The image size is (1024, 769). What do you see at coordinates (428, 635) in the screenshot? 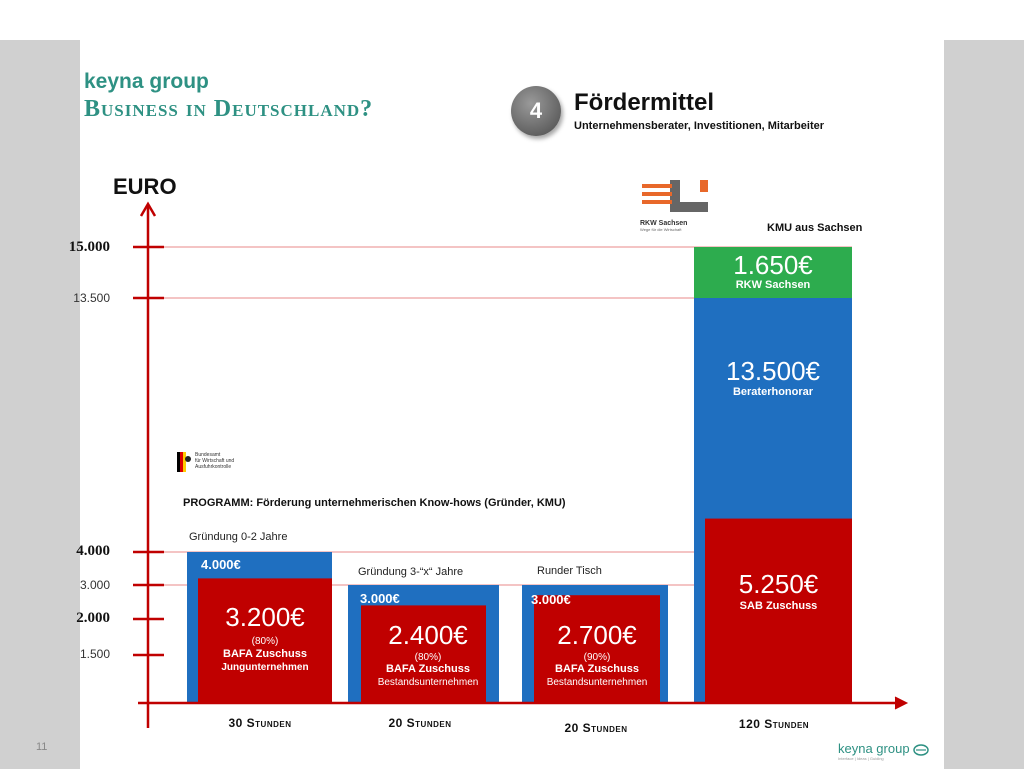
I see `bar2-red-value: 2.400€` at bounding box center [428, 635].